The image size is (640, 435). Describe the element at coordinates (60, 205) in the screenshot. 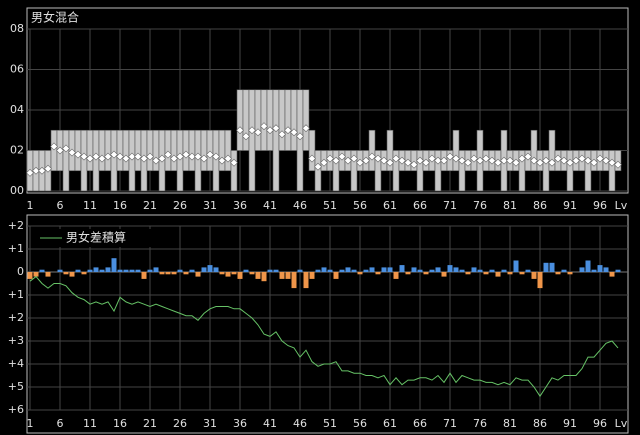

I see `x-tick-label: 6` at that location.